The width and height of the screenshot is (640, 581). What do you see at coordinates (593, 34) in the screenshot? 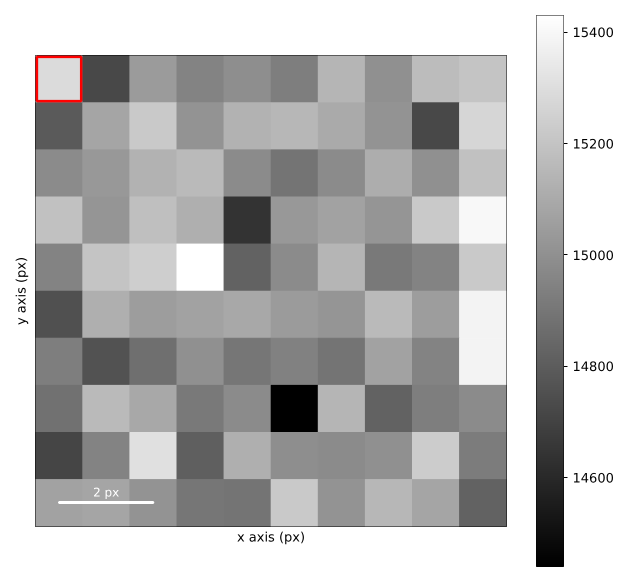
I see `color-bar-label: 15400` at bounding box center [593, 34].